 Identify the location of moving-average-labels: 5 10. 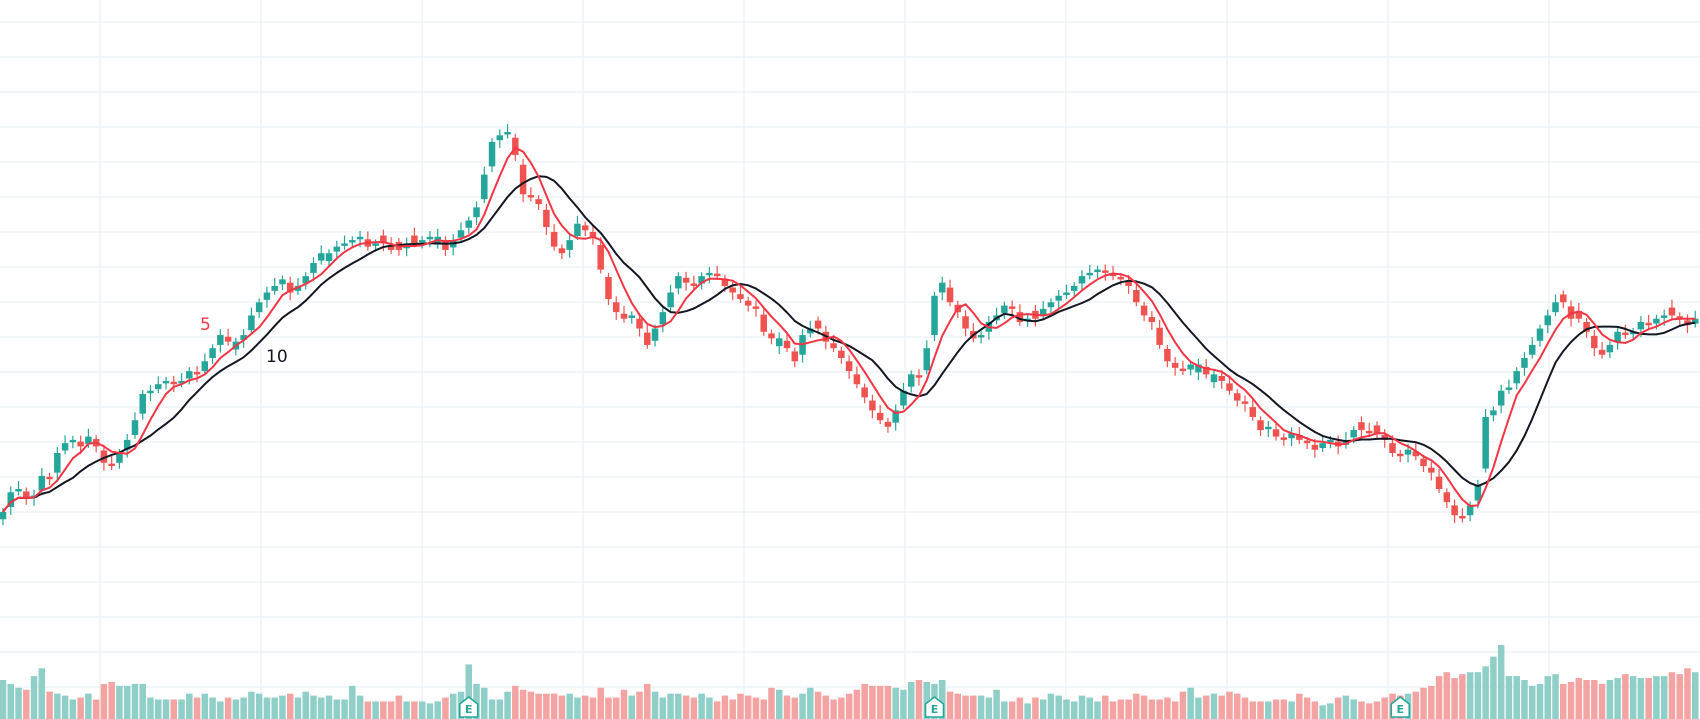
(244, 341).